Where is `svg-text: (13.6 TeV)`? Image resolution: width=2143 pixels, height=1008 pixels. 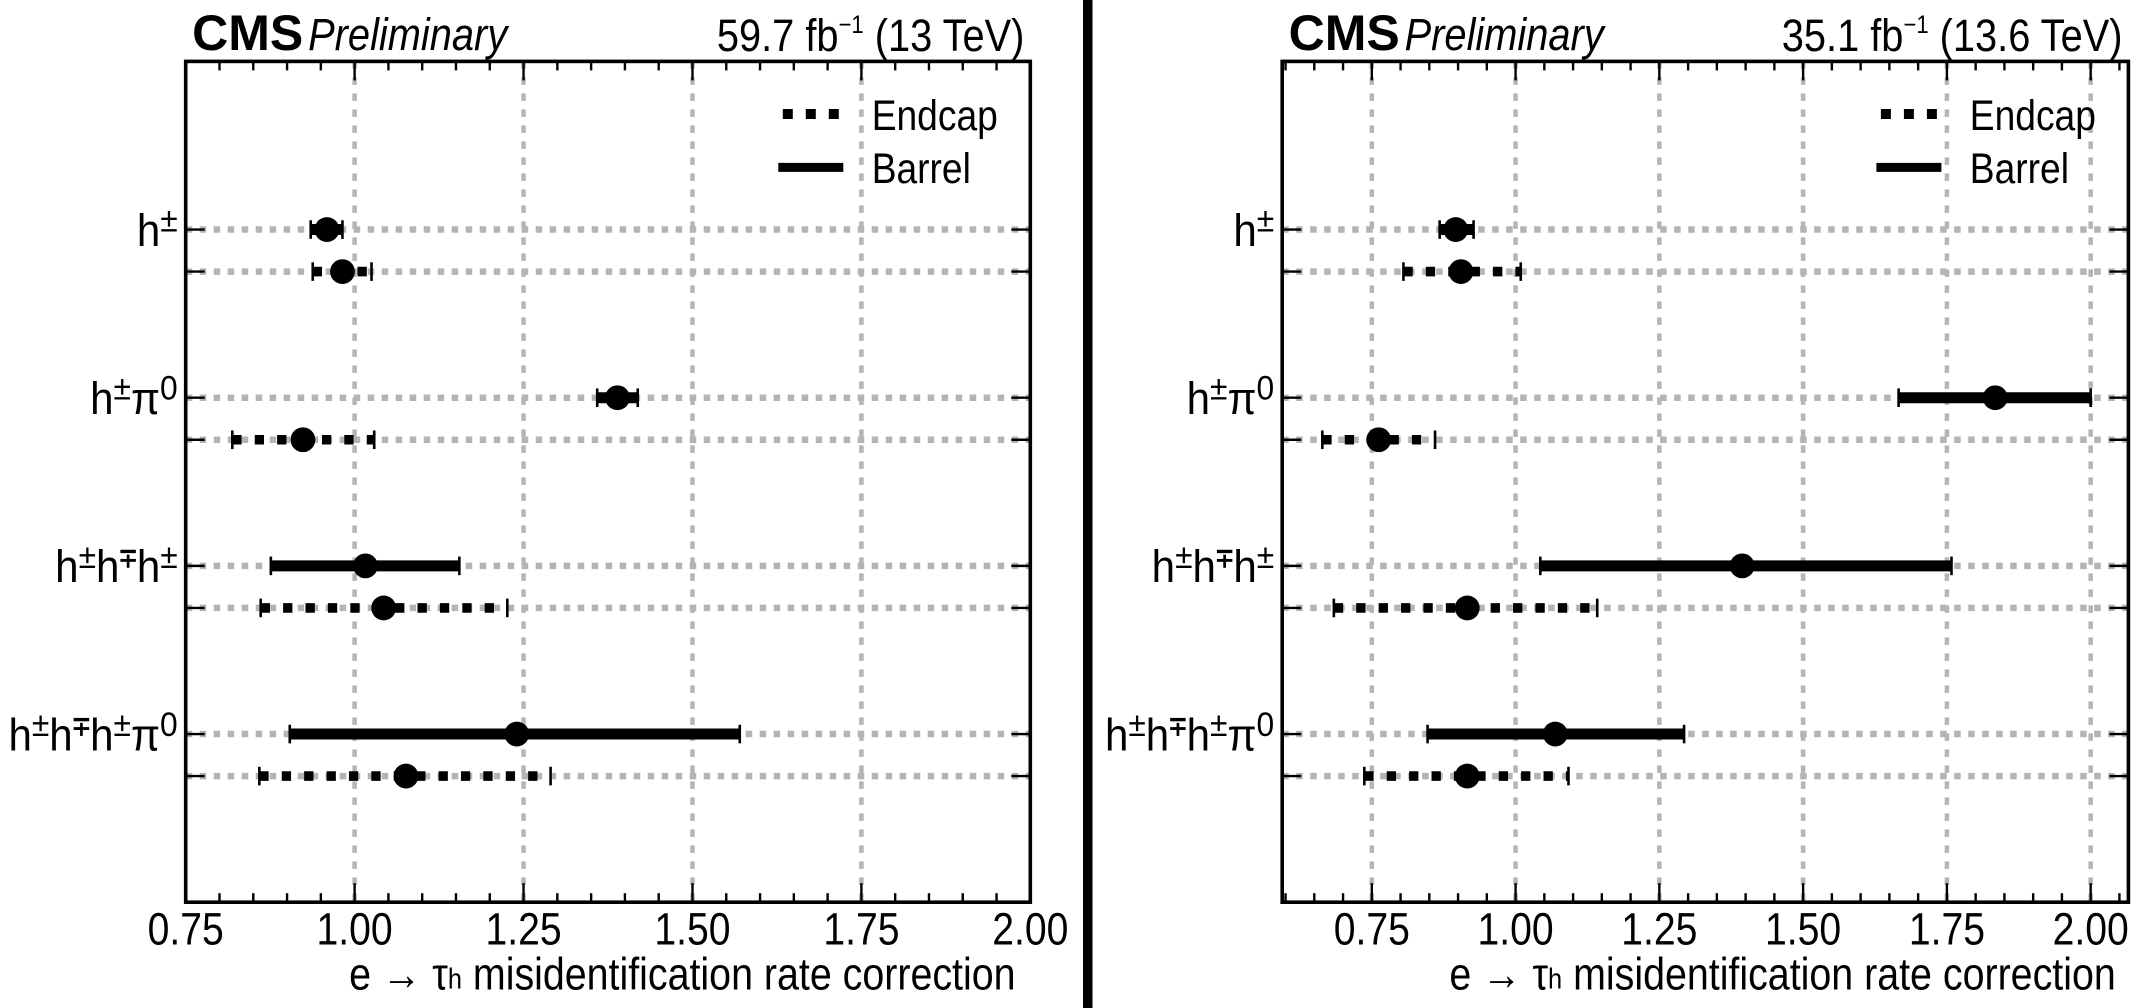
svg-text: (13.6 TeV) is located at coordinates (2026, 36).